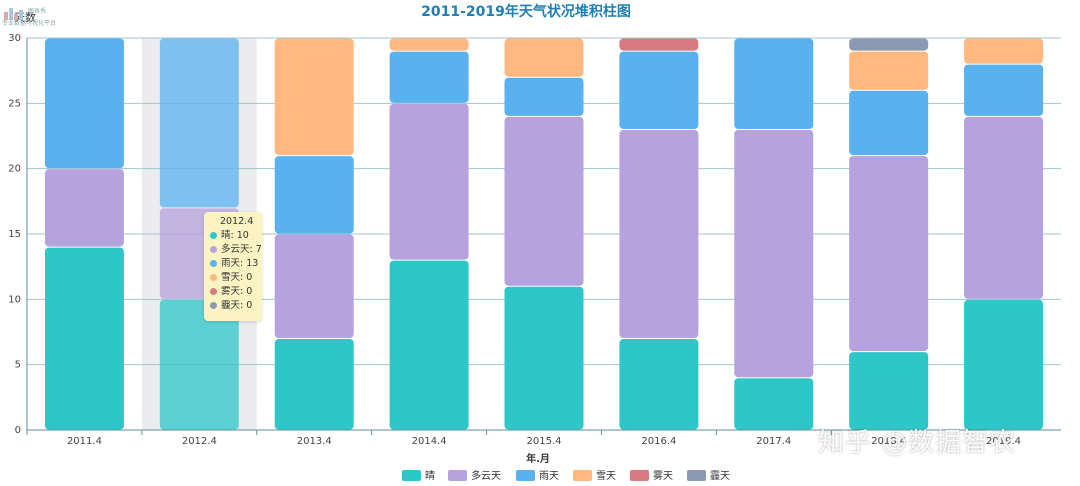  I want to click on legend-label-多云天: 多云天, so click(486, 475).